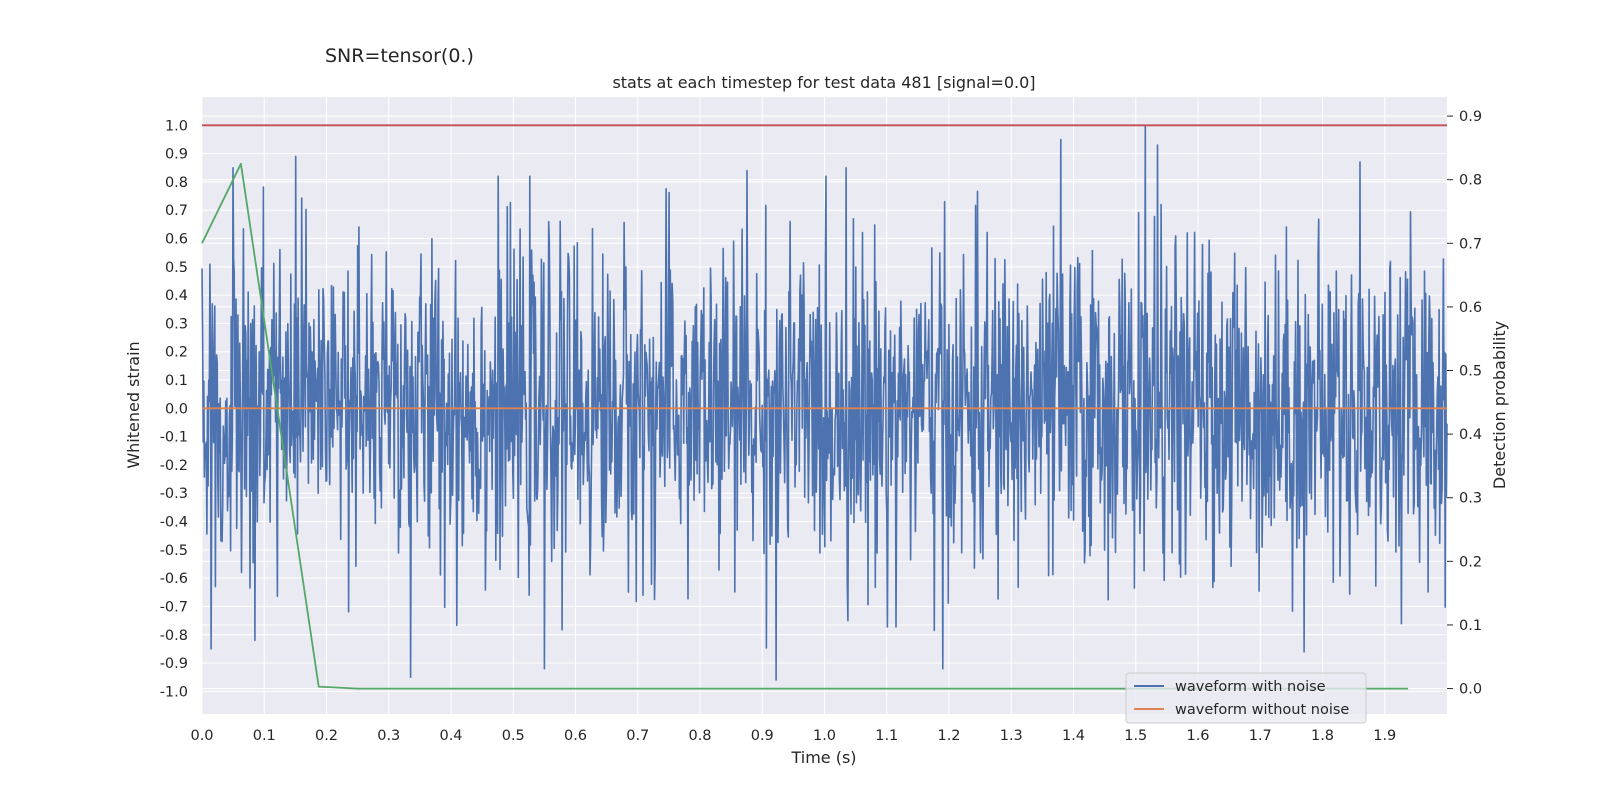 This screenshot has height=800, width=1600. I want to click on y-tick-label: 0.1, so click(176, 381).